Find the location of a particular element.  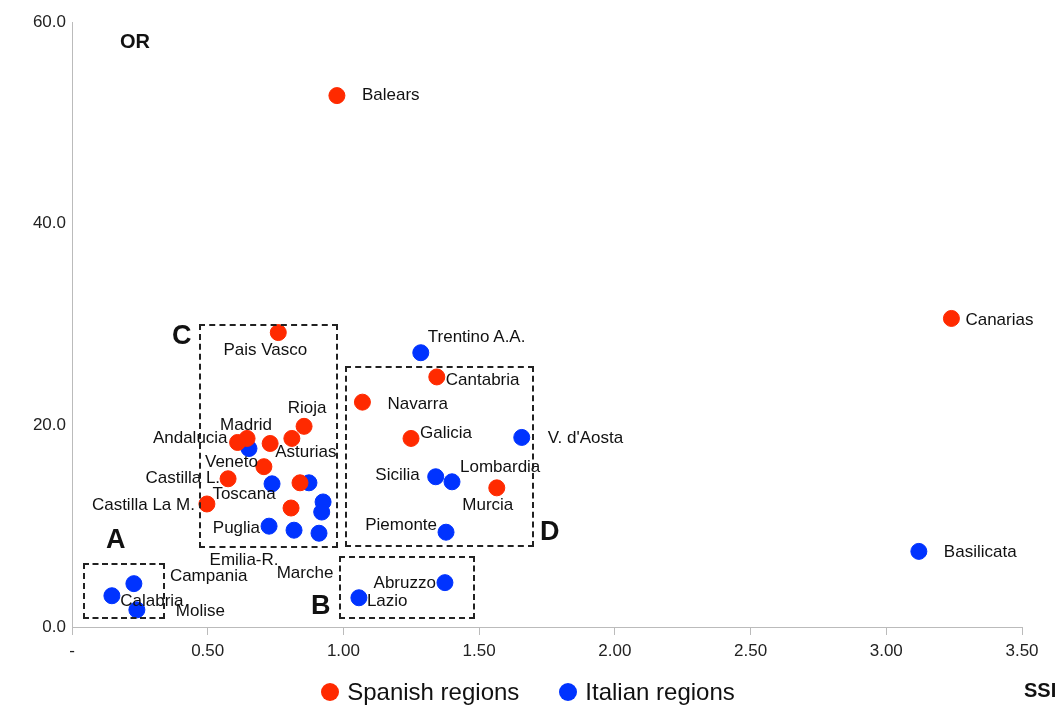

annotation: Cantabria is located at coordinates (483, 379).